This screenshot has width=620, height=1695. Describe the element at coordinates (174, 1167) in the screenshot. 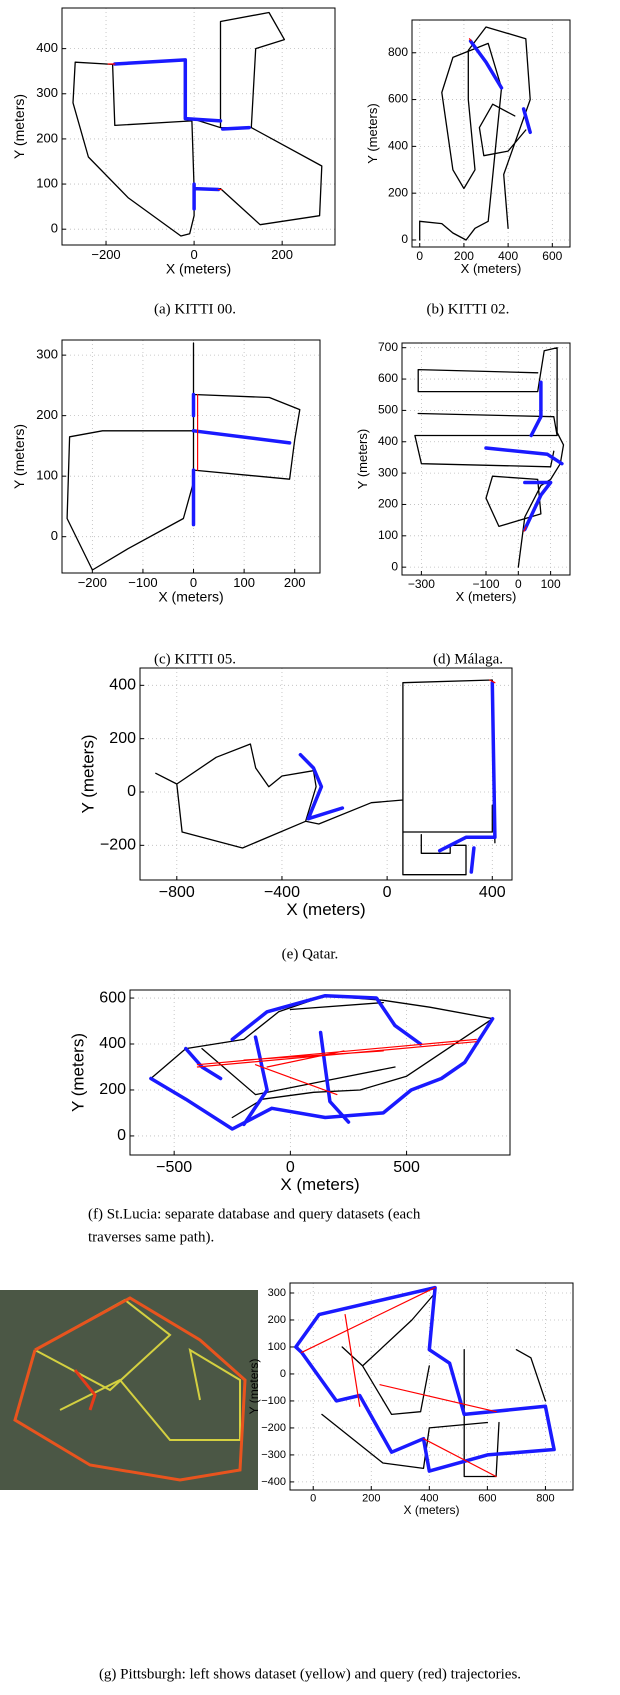

I see `x-tick-label: −500` at that location.